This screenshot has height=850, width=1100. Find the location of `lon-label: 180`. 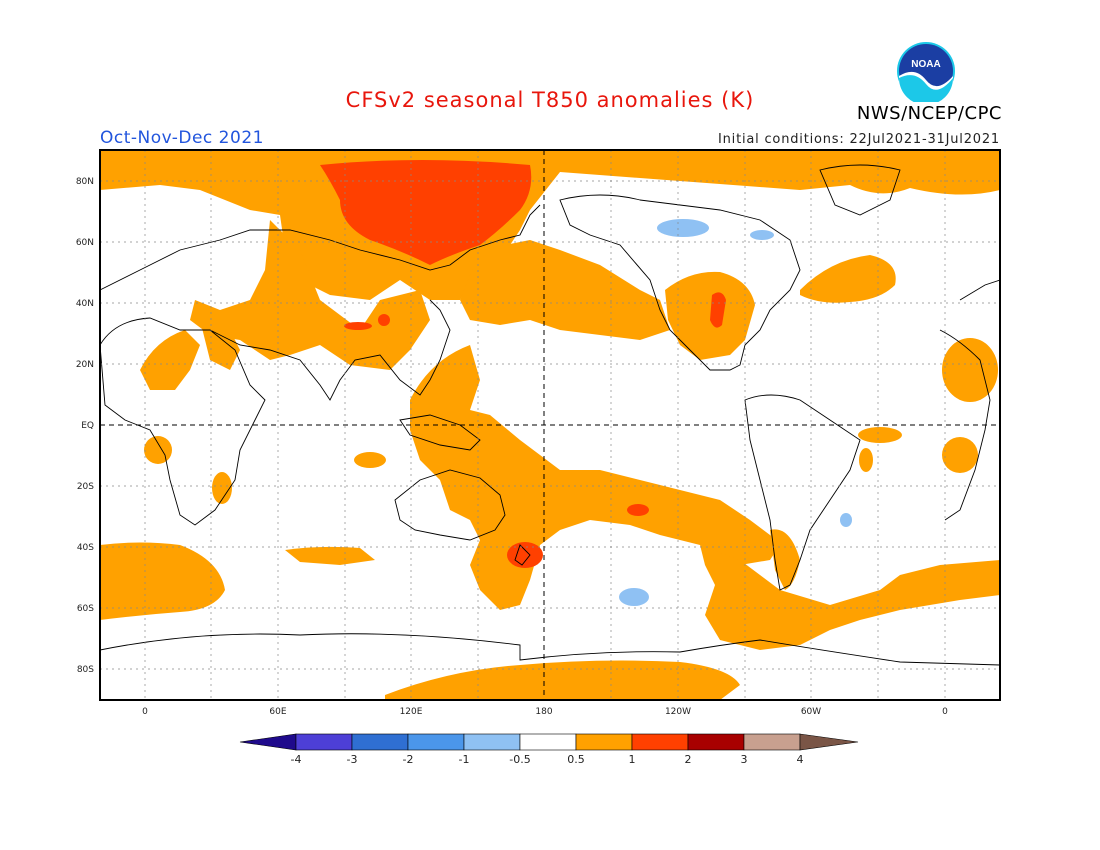

lon-label: 180 is located at coordinates (543, 712).